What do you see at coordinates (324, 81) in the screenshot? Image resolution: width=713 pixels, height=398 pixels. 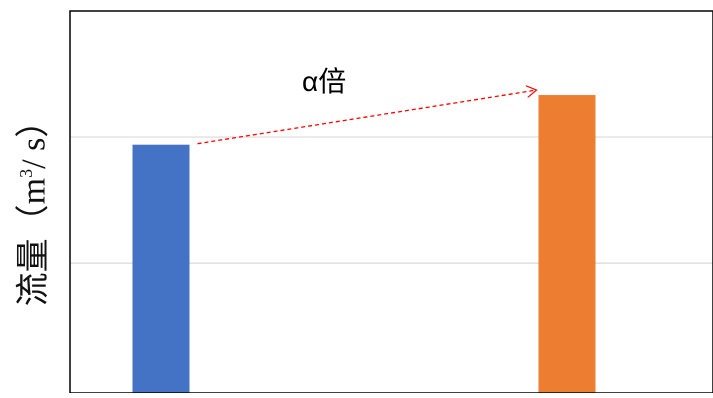 I see `annotation-label: α倍` at bounding box center [324, 81].